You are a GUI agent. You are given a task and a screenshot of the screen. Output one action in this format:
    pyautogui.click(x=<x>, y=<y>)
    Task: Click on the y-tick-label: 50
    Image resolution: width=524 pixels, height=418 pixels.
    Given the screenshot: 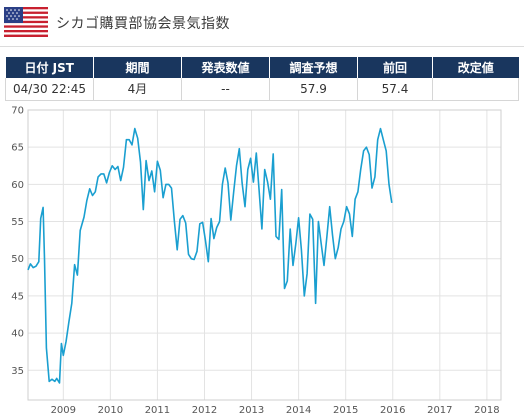 What is the action you would take?
    pyautogui.click(x=17, y=259)
    